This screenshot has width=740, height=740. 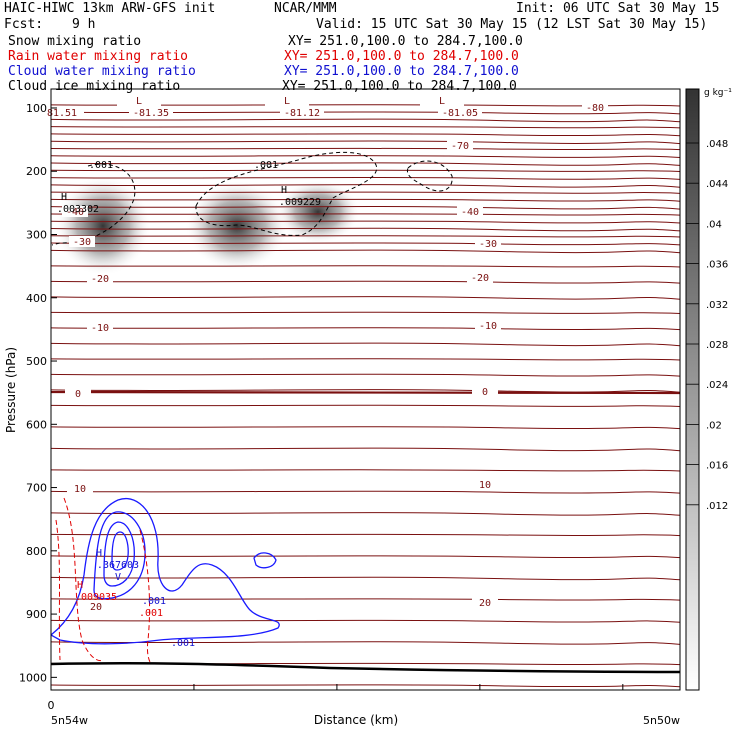 I want to click on isotherm-label-5-1: -10, so click(x=100, y=328).